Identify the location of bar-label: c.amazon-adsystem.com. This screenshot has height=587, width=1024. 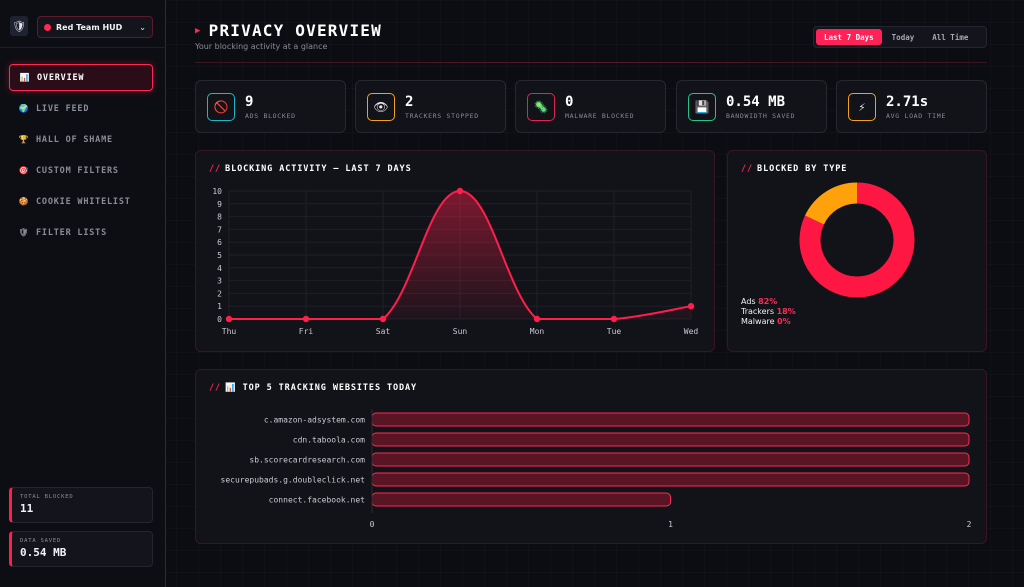
(314, 420).